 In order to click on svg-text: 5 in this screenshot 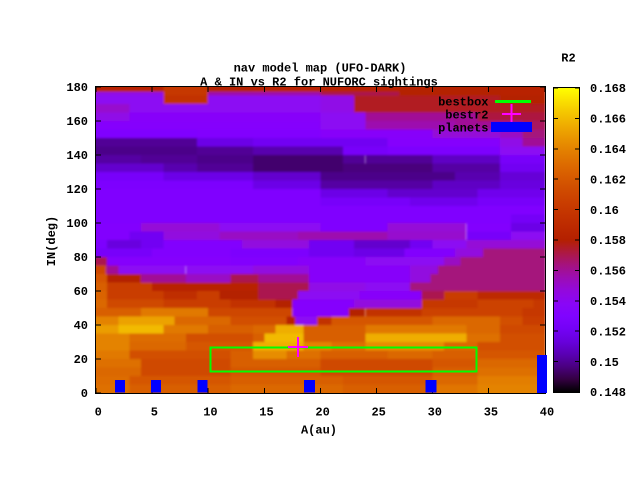, I will do `click(154, 412)`.